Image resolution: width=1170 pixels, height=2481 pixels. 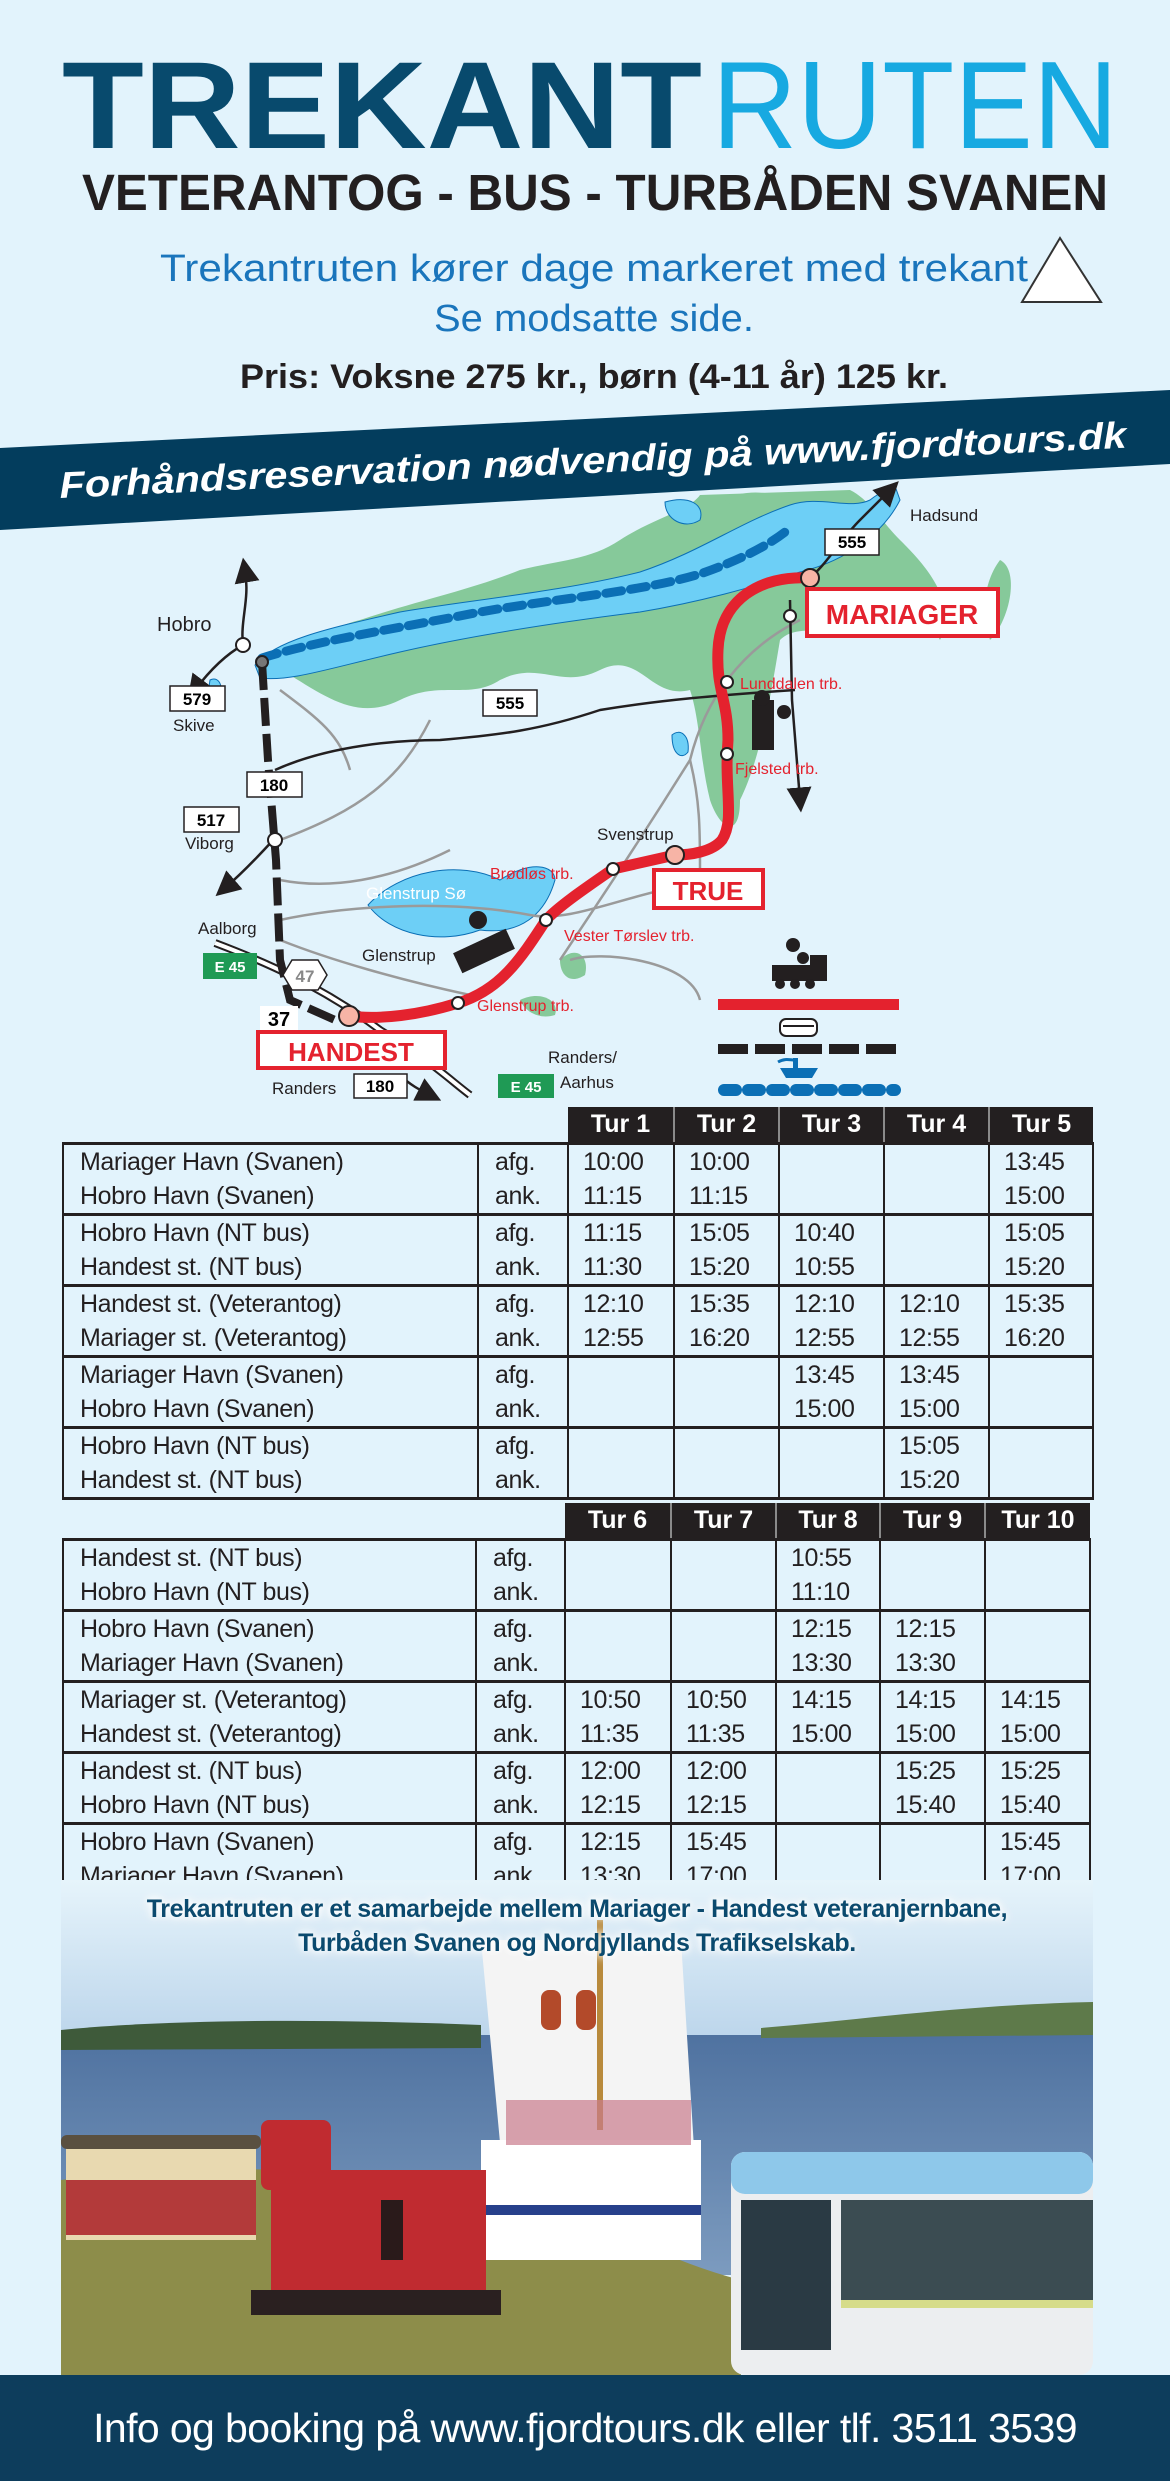 I want to click on time-cell: 11:10, so click(x=827, y=1593).